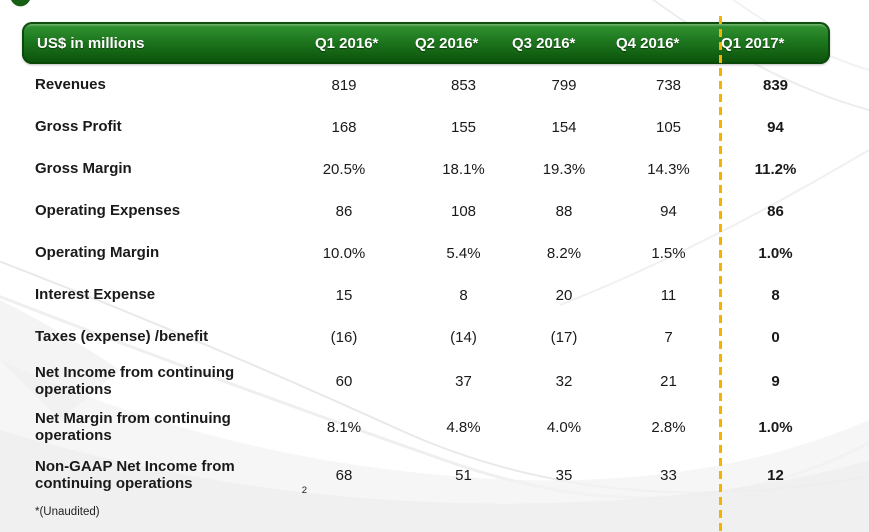 Image resolution: width=869 pixels, height=532 pixels. What do you see at coordinates (463, 337) in the screenshot?
I see `value-cell: (14)` at bounding box center [463, 337].